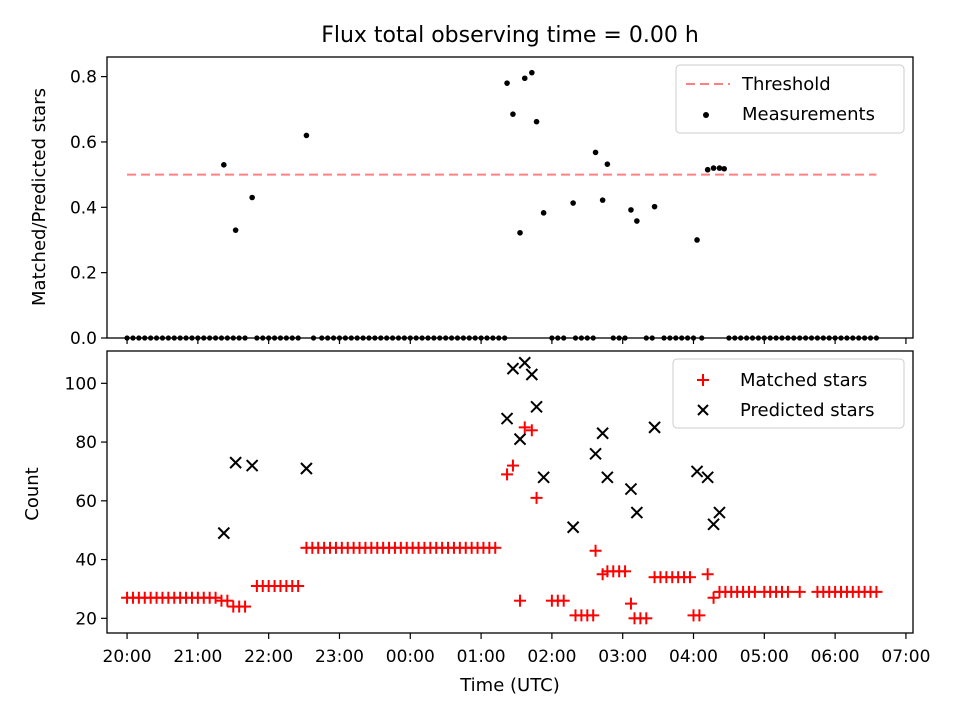 This screenshot has height=720, width=960. Describe the element at coordinates (835, 657) in the screenshot. I see `bottom-x-tick-label: 06:00` at that location.